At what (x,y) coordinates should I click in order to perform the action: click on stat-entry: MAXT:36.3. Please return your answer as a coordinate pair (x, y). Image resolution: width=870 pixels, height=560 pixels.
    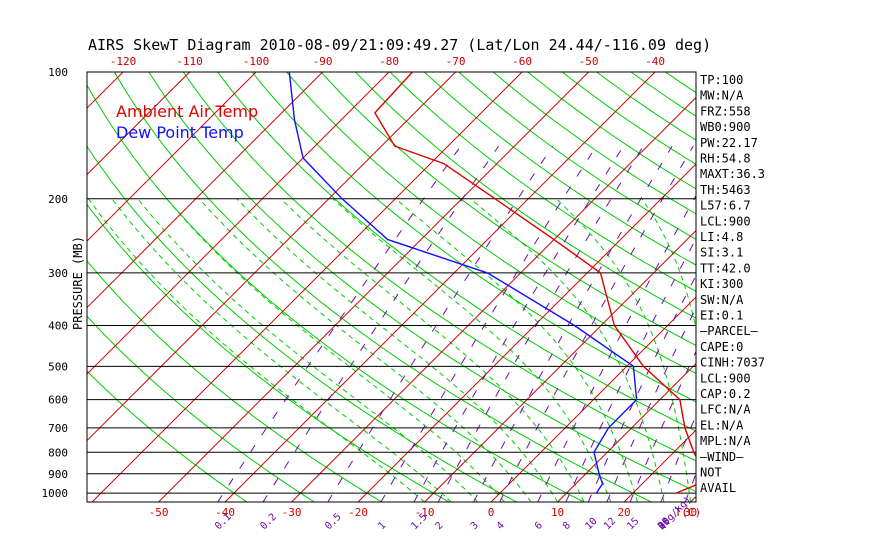
    Looking at the image, I should click on (732, 174).